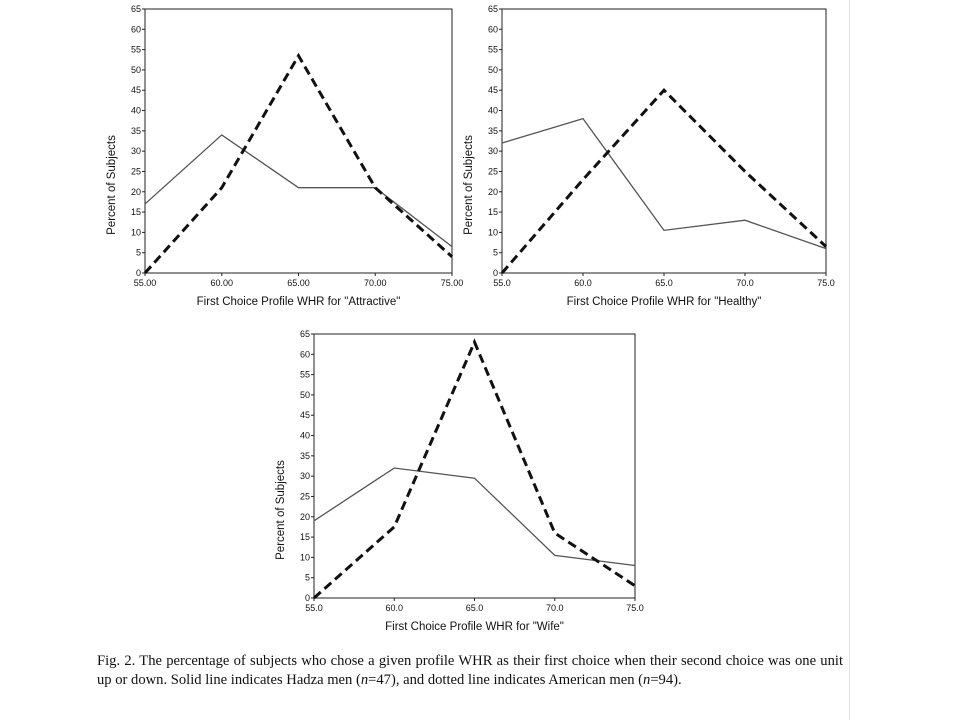  What do you see at coordinates (375, 283) in the screenshot?
I see `x-tick-label: 70.00` at bounding box center [375, 283].